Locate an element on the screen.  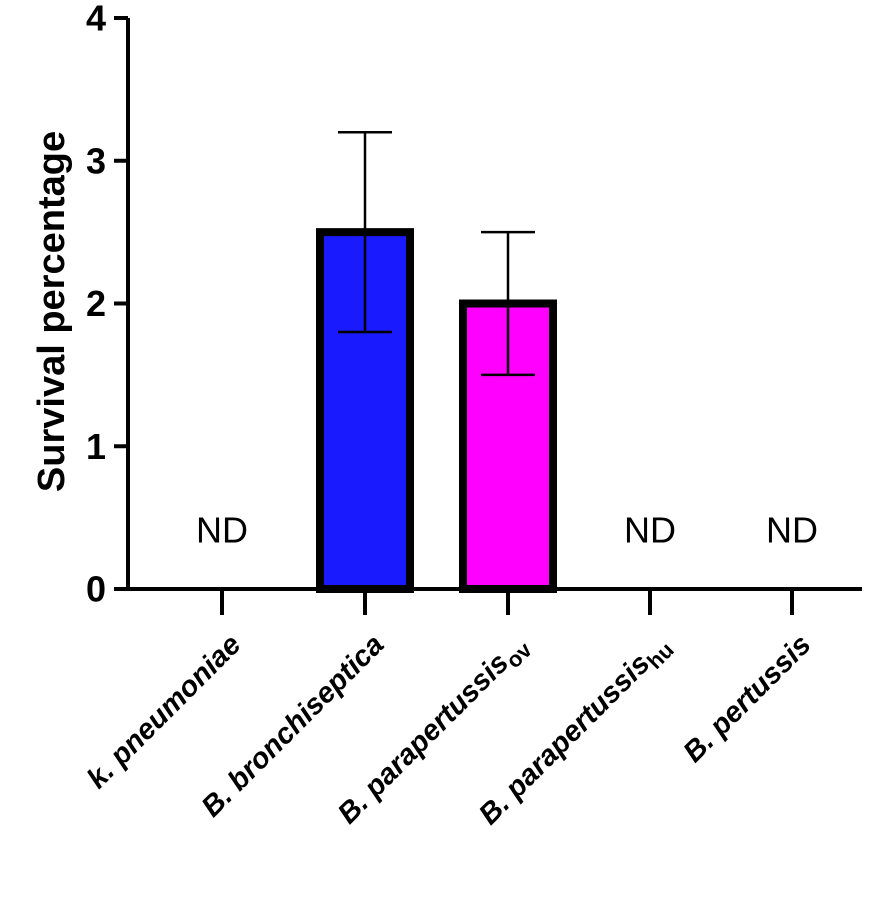
y-tick-label-3: 3 is located at coordinates (96, 160).